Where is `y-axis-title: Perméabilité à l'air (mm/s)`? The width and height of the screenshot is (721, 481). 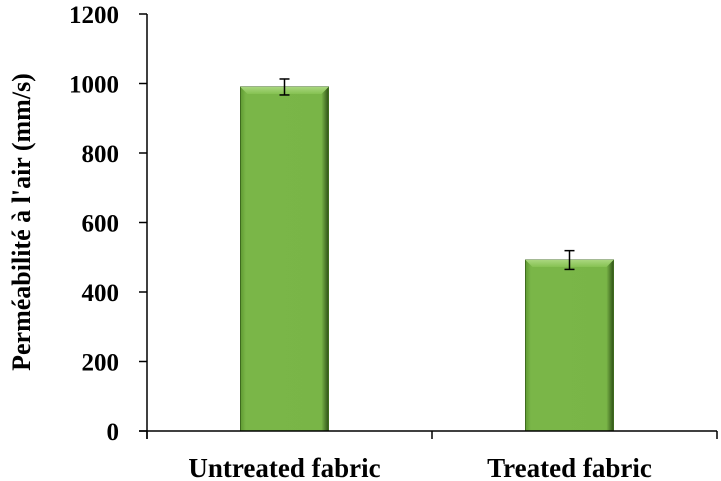 y-axis-title: Perméabilité à l'air (mm/s) is located at coordinates (21, 222).